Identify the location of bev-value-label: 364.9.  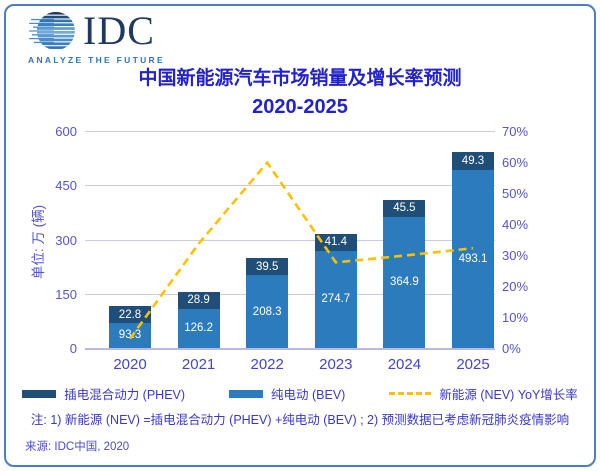
(404, 282).